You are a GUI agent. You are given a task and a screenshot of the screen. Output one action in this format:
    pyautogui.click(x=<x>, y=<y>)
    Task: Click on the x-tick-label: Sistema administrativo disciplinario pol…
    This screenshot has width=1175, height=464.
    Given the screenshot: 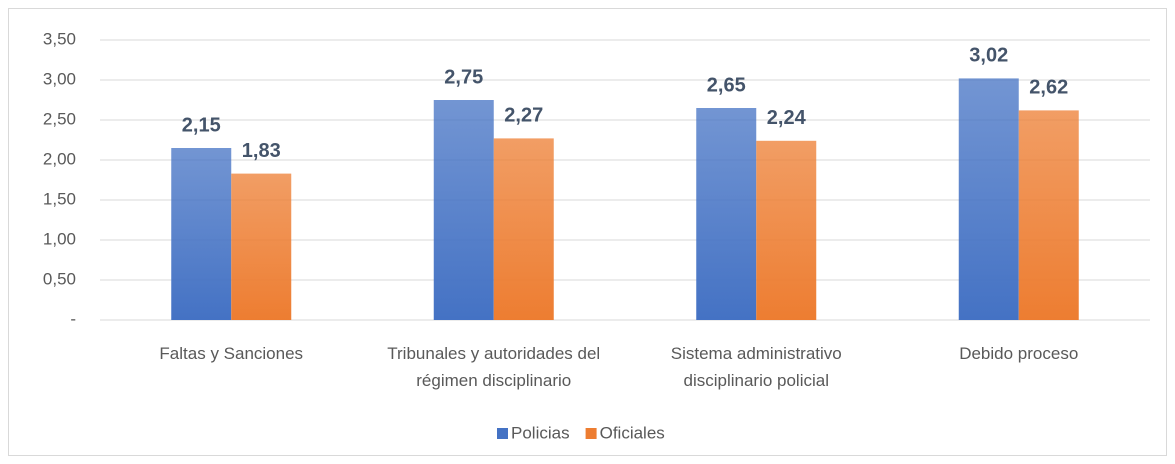 What is the action you would take?
    pyautogui.click(x=756, y=367)
    